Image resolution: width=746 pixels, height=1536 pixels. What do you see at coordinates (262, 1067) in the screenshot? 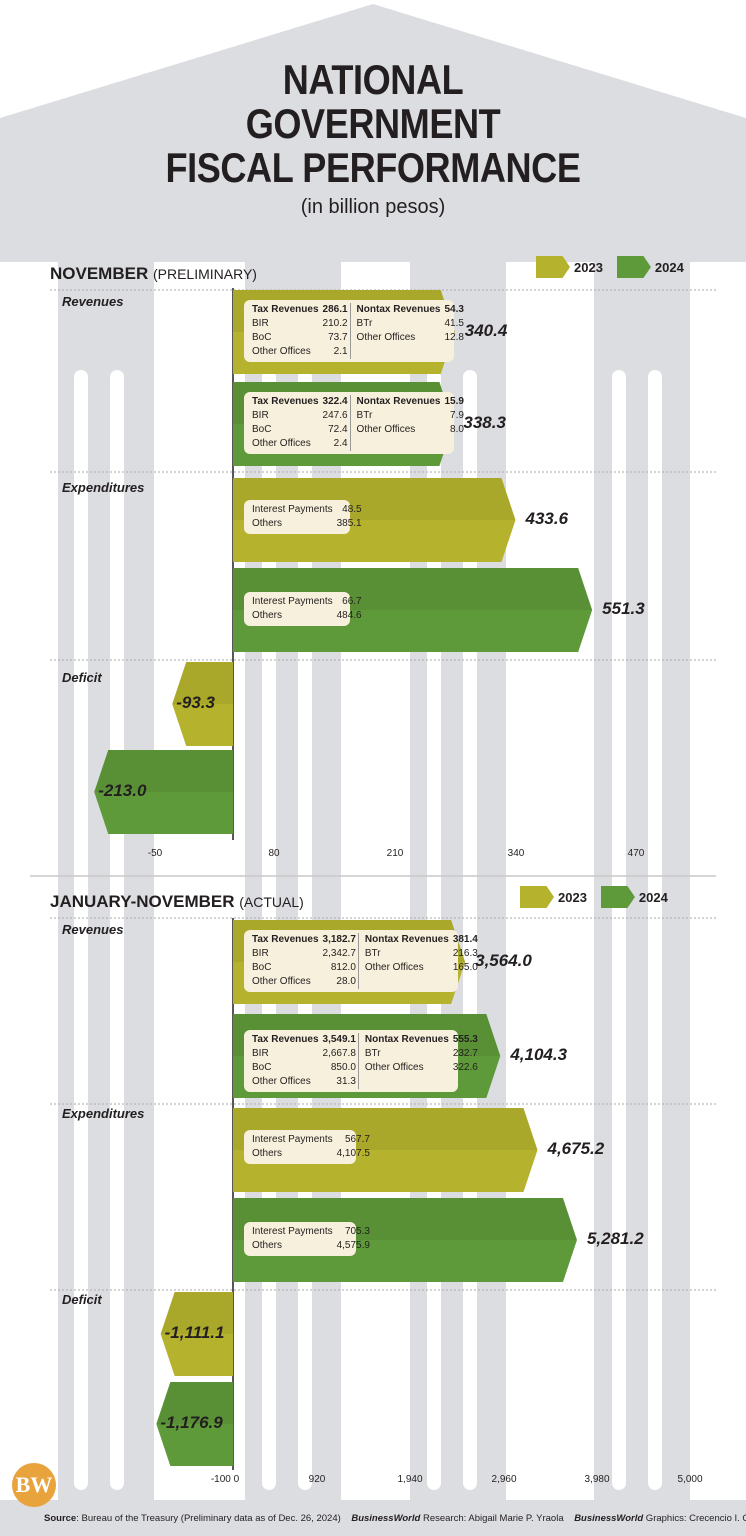
I see `boc-label: BoC` at bounding box center [262, 1067].